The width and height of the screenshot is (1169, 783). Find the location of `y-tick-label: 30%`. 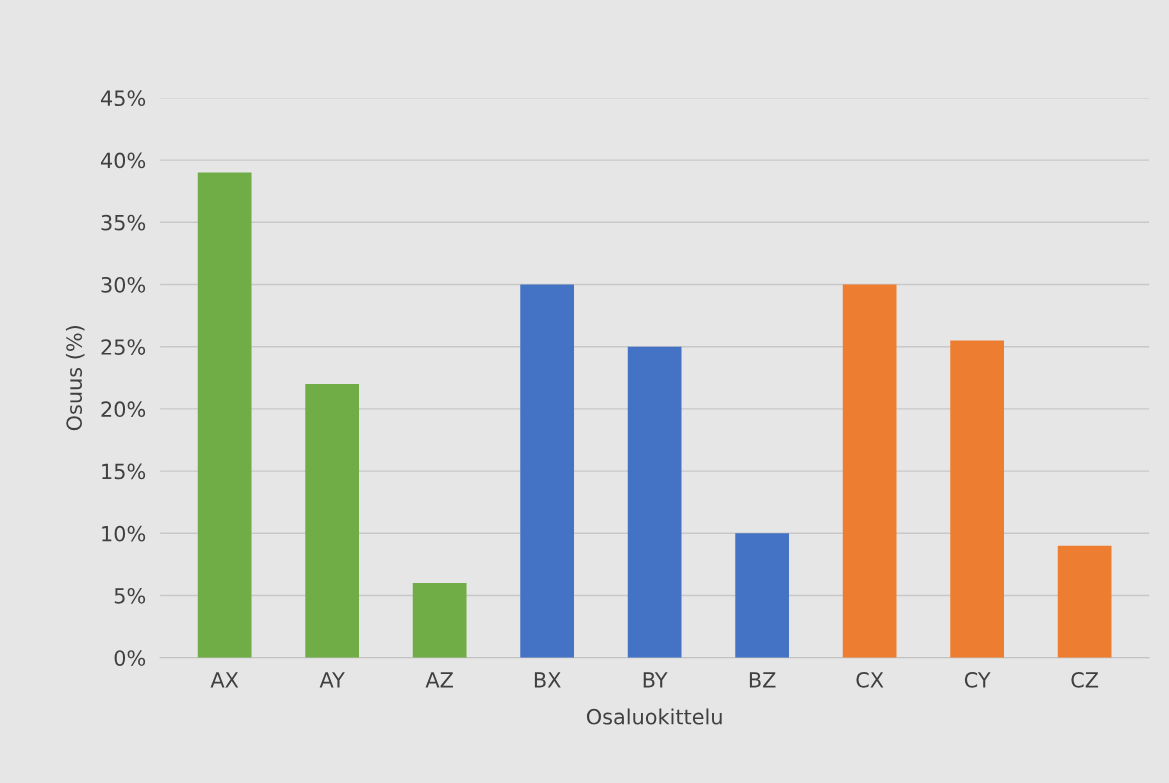

y-tick-label: 30% is located at coordinates (123, 284).